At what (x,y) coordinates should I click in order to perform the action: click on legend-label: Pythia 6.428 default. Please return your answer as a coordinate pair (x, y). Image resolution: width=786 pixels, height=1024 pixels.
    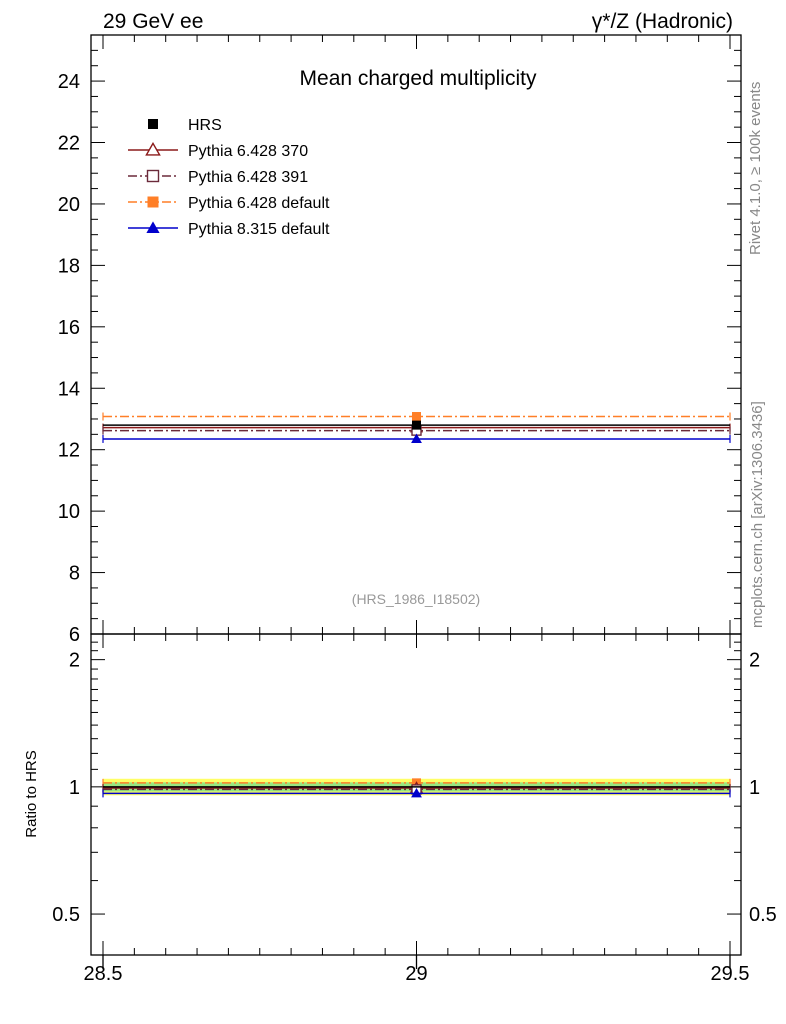
    Looking at the image, I should click on (259, 203).